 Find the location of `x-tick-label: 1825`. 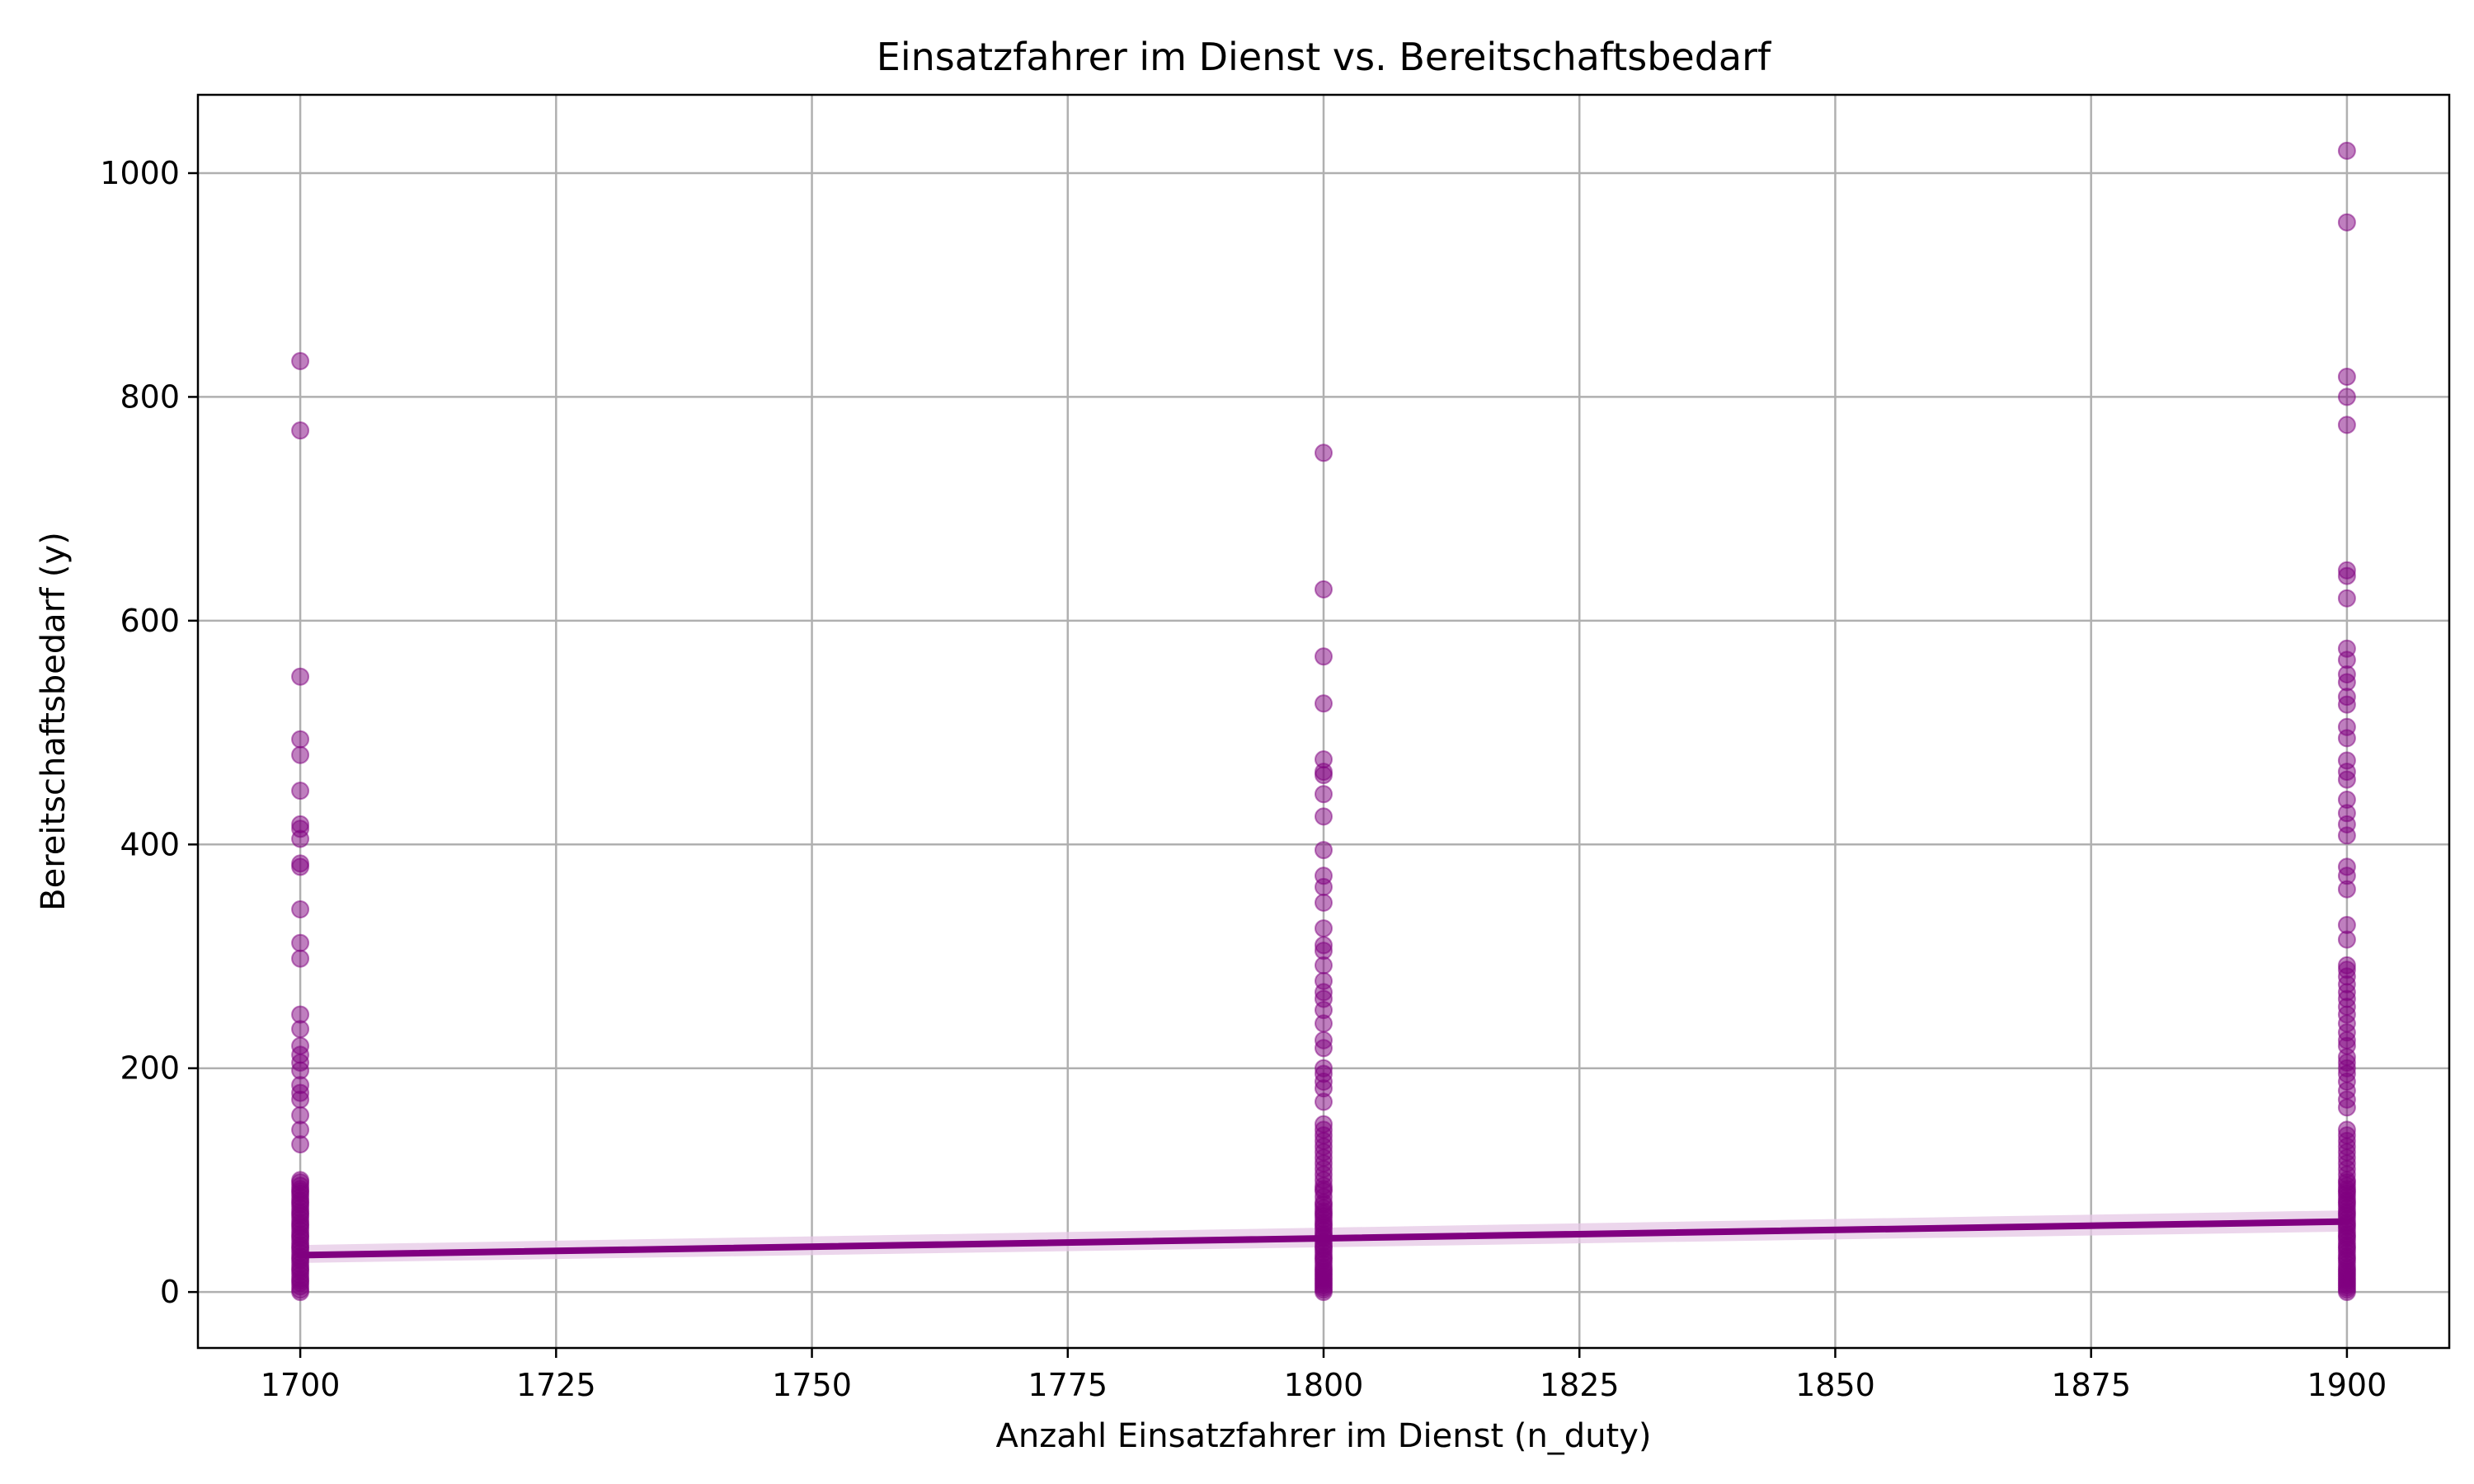

x-tick-label: 1825 is located at coordinates (1580, 1385).